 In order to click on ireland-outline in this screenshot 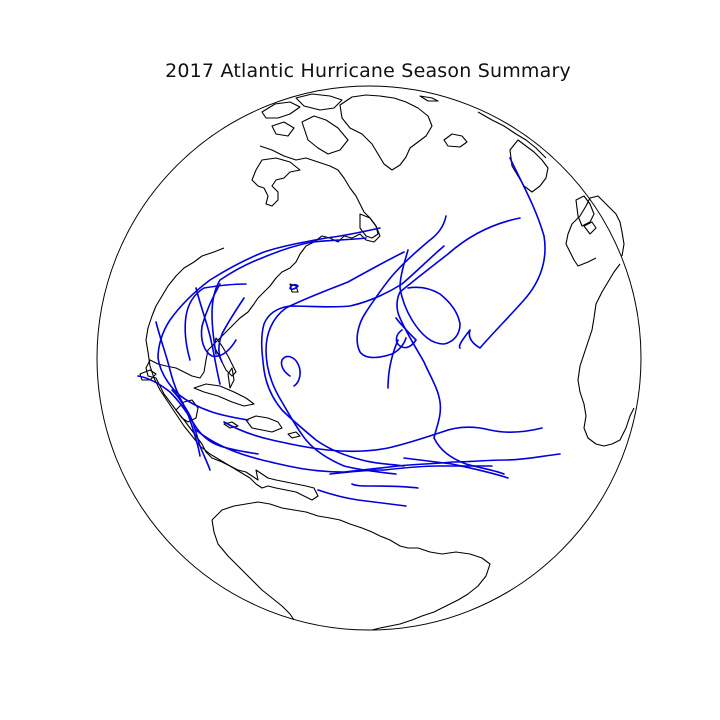, I will do `click(590, 228)`.